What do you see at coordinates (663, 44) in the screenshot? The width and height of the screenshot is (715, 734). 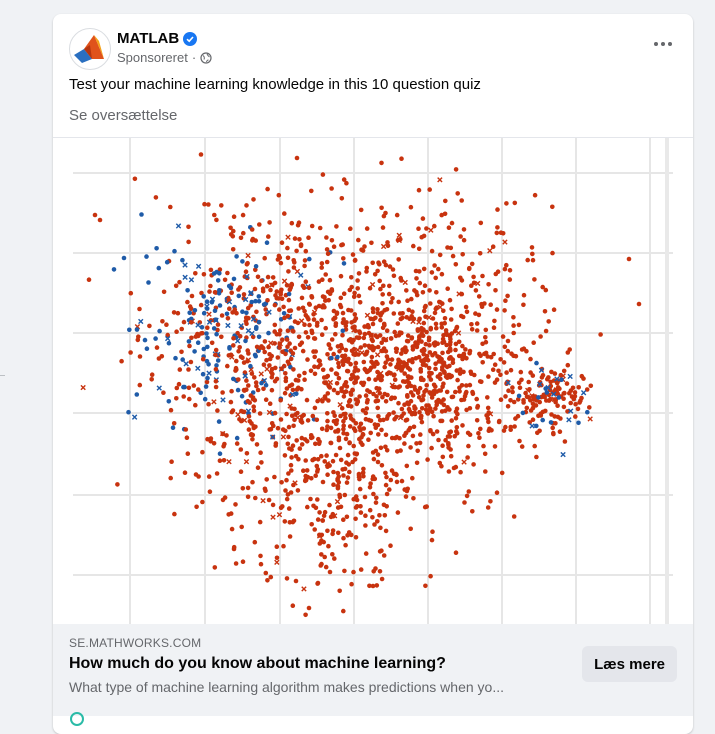 I see `more-options-icon` at bounding box center [663, 44].